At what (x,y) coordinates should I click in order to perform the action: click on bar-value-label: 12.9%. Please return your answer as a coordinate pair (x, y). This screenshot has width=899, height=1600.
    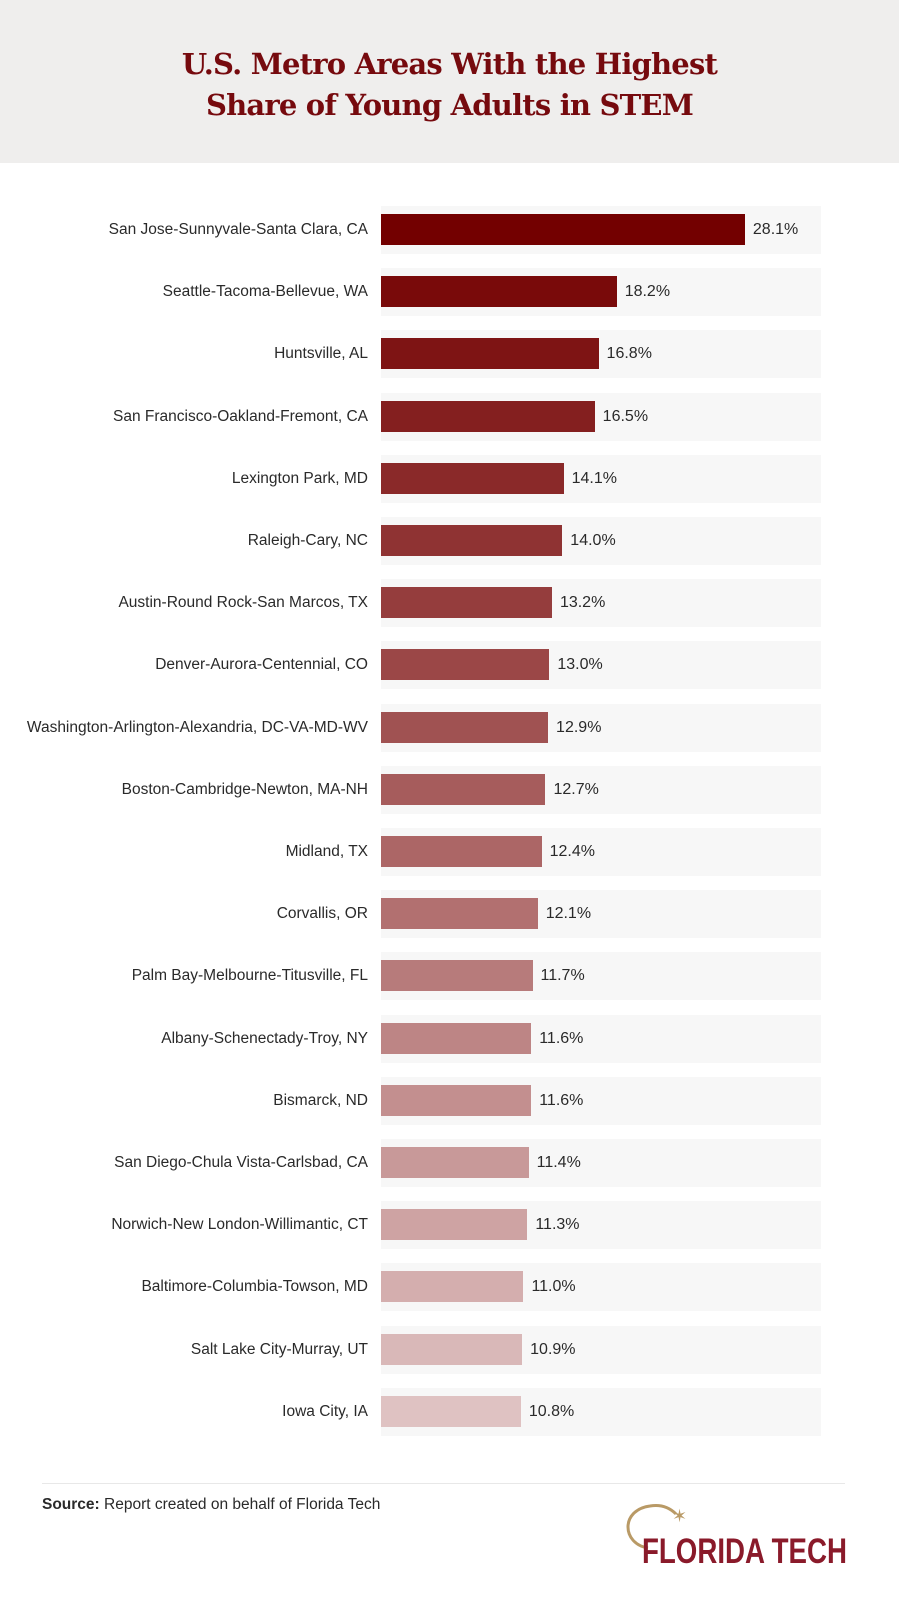
    Looking at the image, I should click on (579, 727).